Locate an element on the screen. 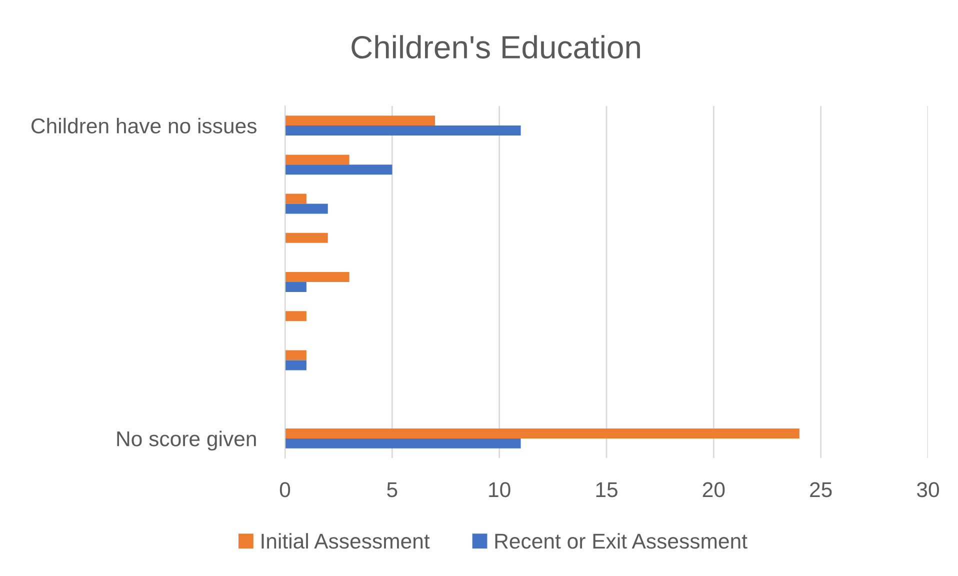  x-tick-label: 20 is located at coordinates (713, 490).